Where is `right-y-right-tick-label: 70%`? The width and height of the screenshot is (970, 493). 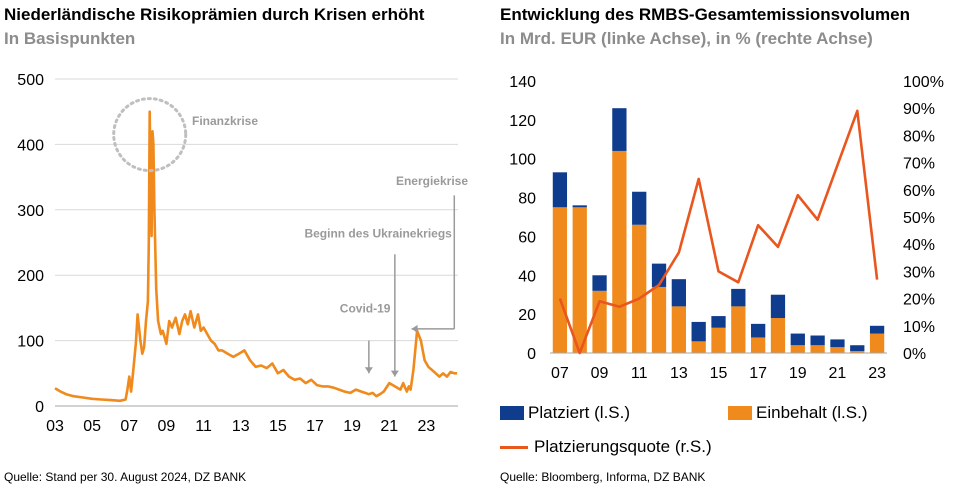
right-y-right-tick-label: 70% is located at coordinates (919, 164).